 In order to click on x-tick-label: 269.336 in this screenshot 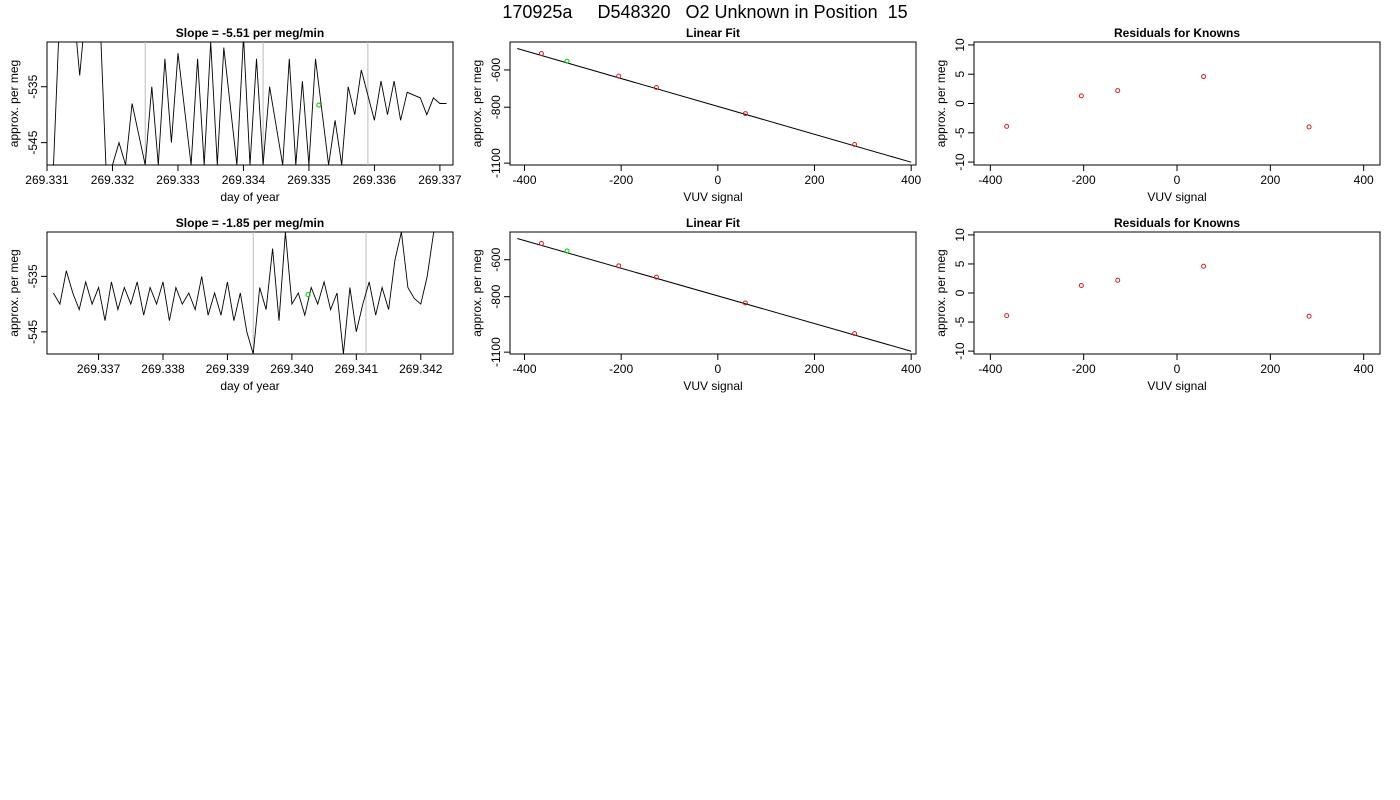, I will do `click(375, 180)`.